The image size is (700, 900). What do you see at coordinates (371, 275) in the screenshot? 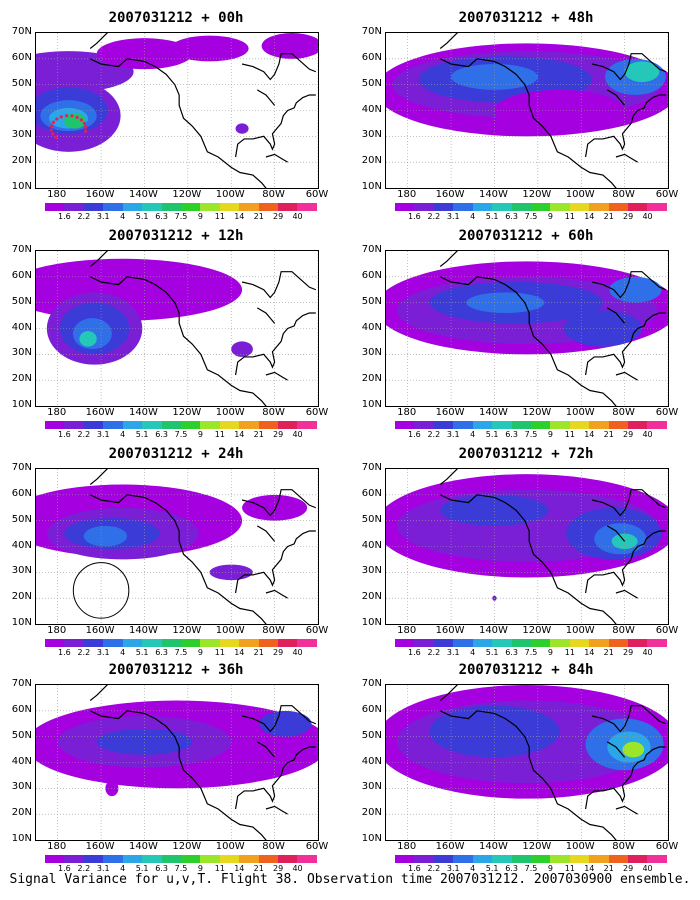
I see `latitude-label: 60N` at bounding box center [371, 275].